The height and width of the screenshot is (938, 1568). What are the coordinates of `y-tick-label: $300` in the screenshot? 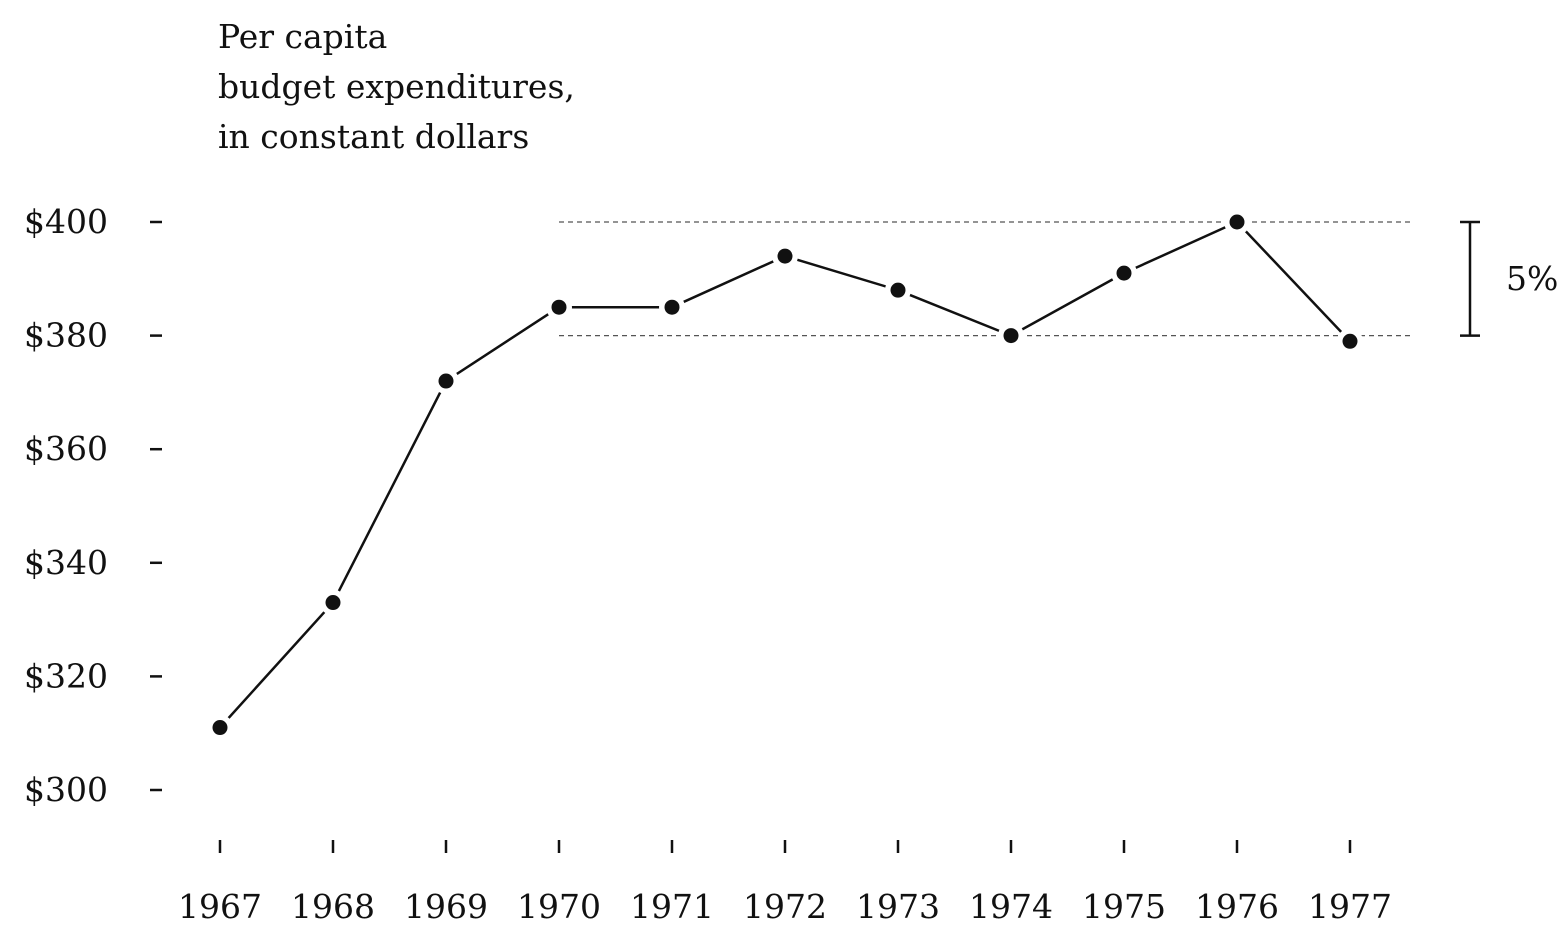 It's located at (66, 789).